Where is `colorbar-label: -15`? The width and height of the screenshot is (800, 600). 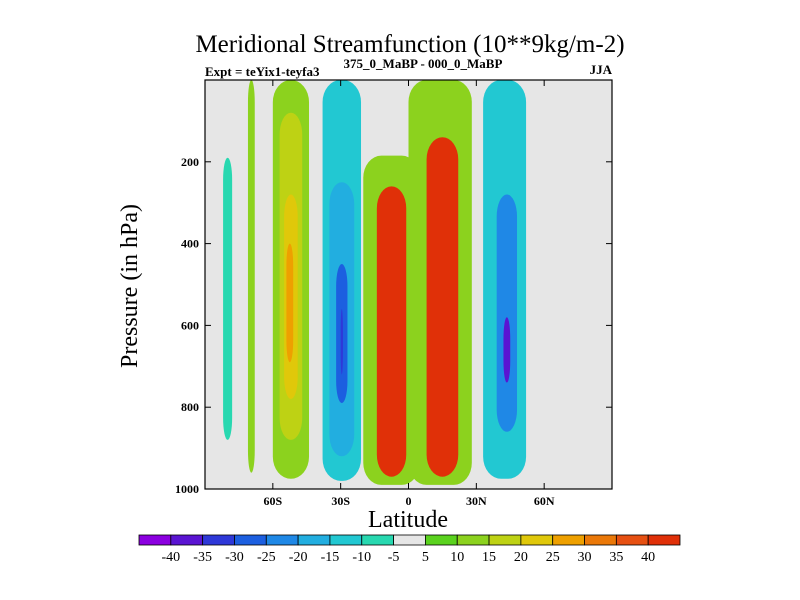
colorbar-label: -15 is located at coordinates (330, 557).